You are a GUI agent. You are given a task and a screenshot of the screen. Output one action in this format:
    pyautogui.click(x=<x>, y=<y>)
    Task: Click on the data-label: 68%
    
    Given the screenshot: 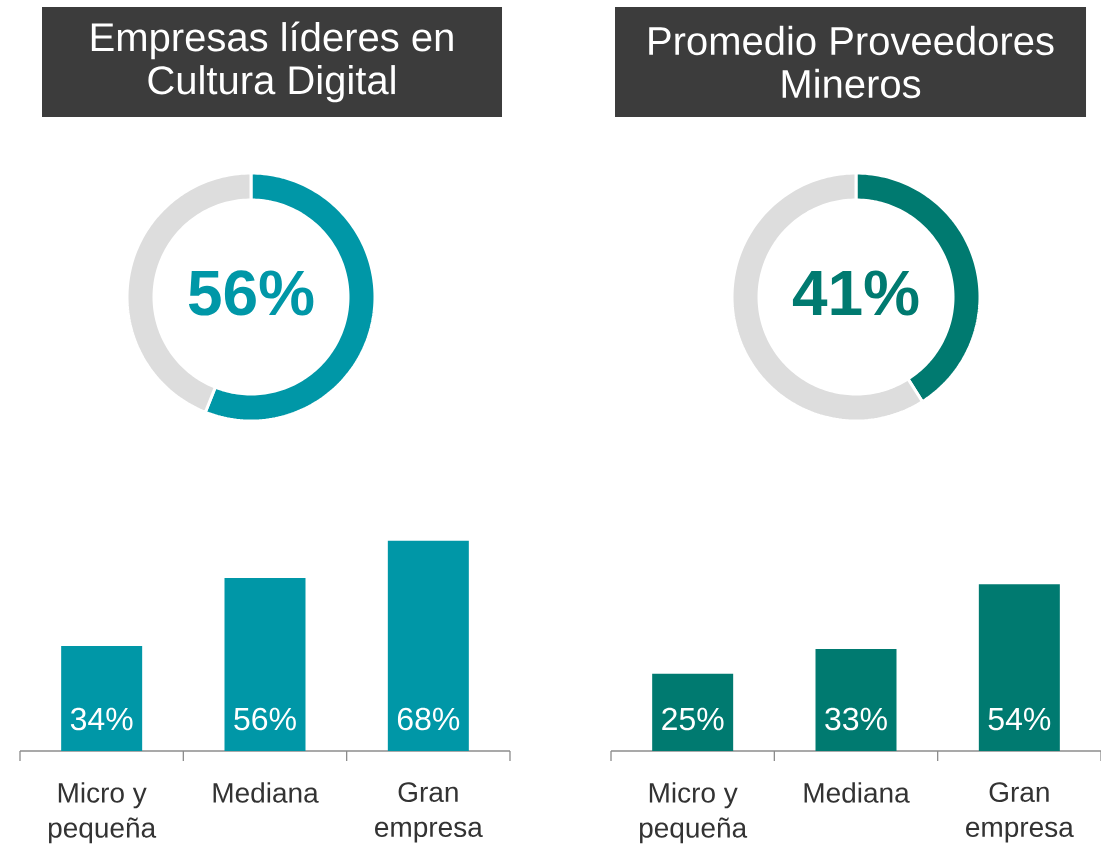 What is the action you would take?
    pyautogui.click(x=428, y=719)
    